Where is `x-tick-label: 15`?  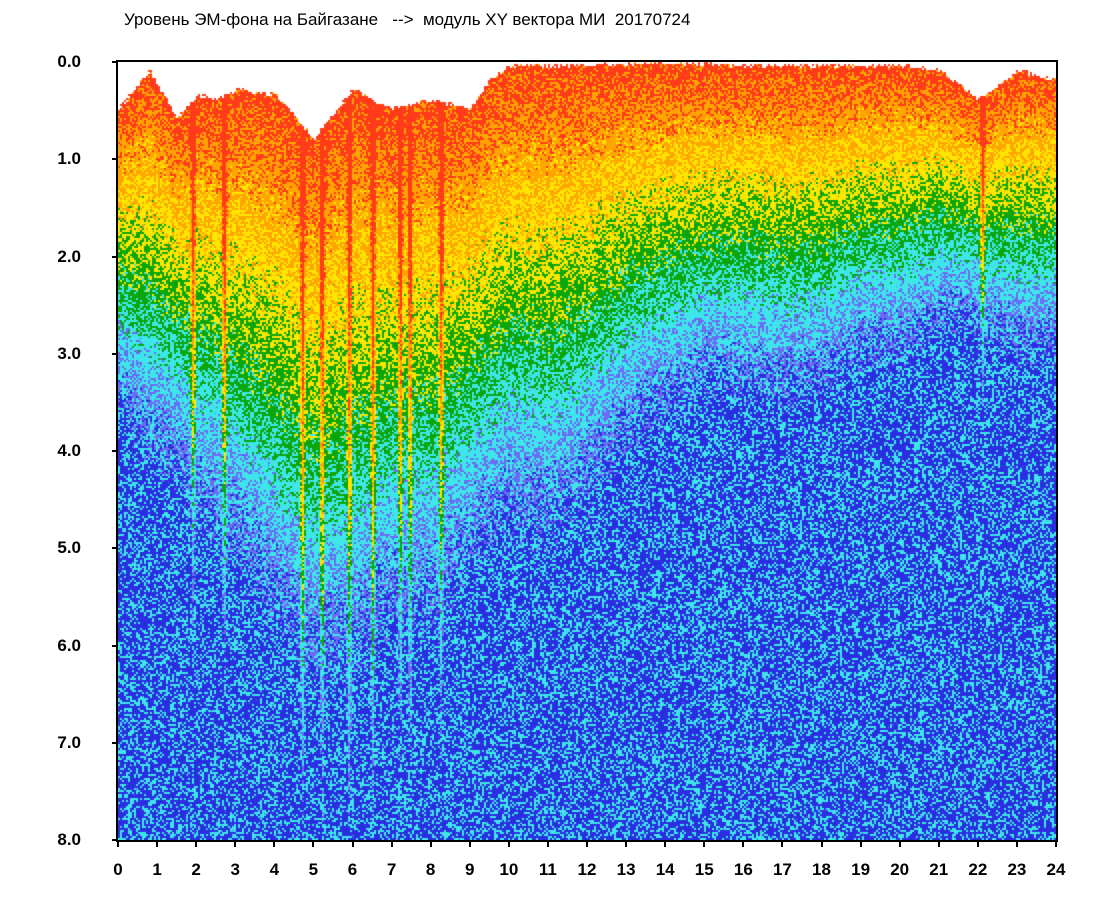 x-tick-label: 15 is located at coordinates (704, 869).